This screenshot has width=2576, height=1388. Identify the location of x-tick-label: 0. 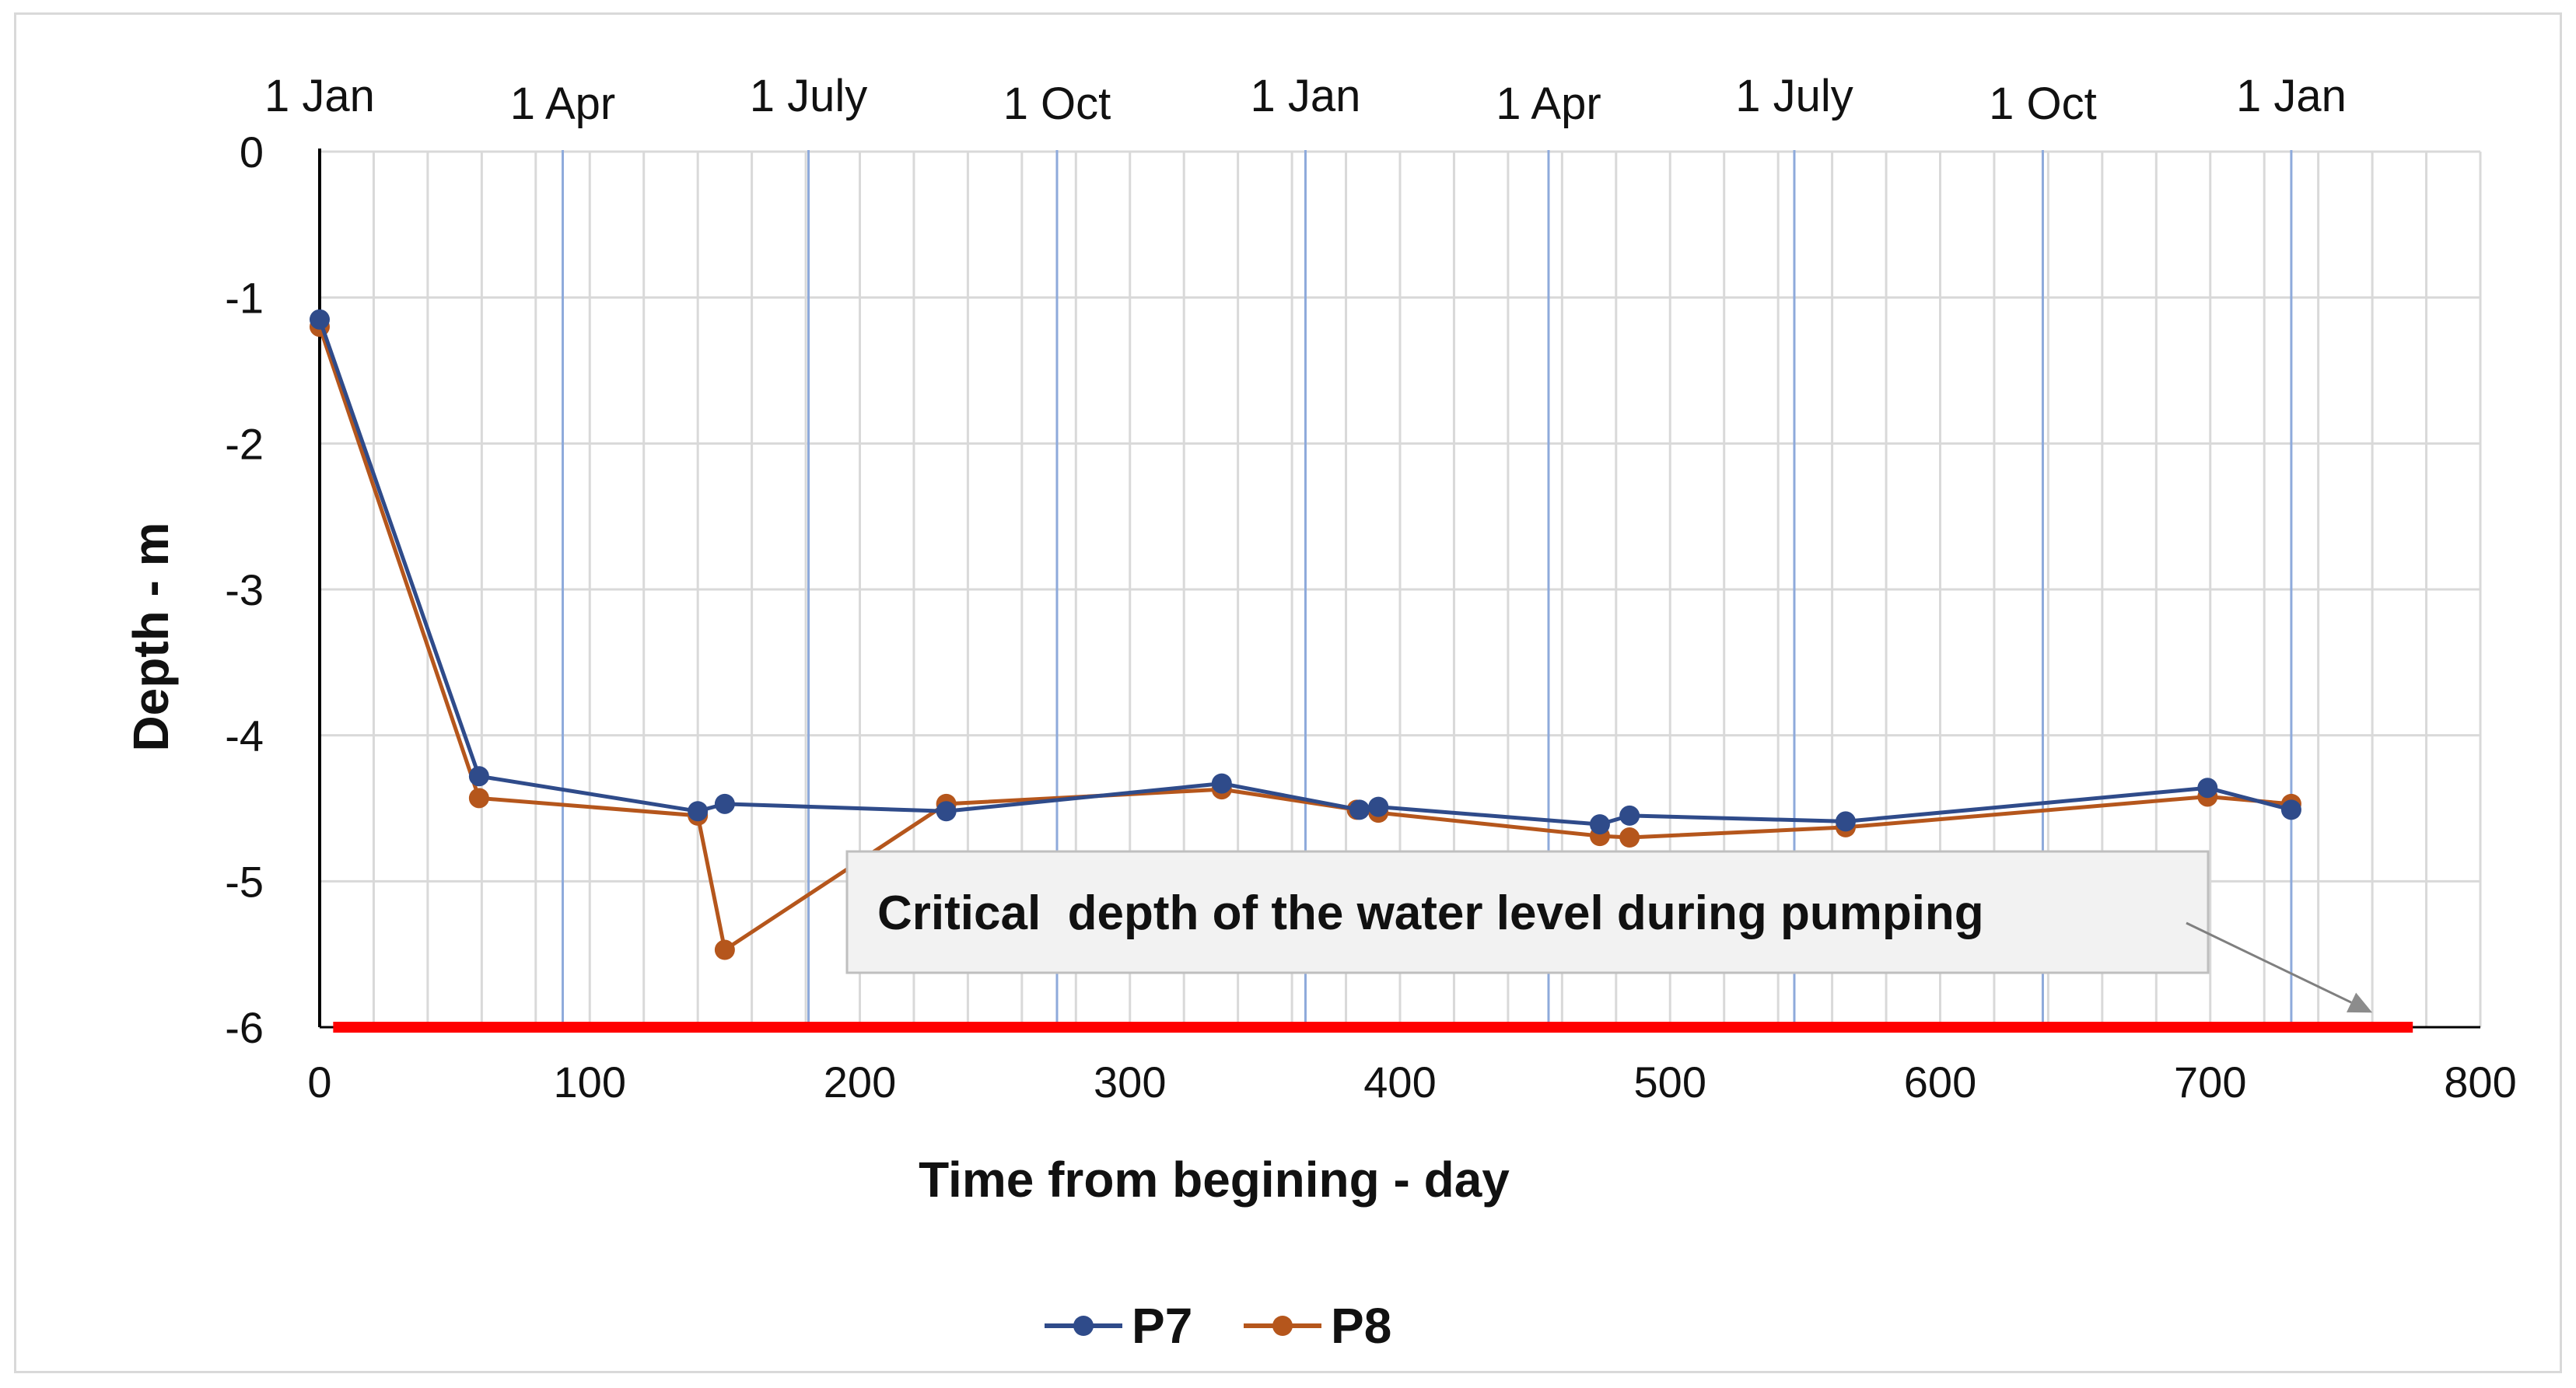
(319, 1083).